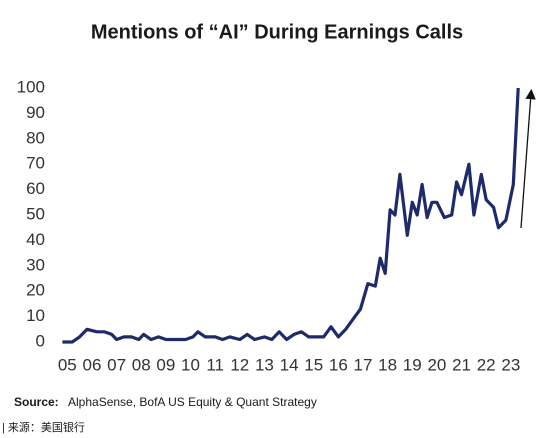 This screenshot has height=438, width=554. What do you see at coordinates (35, 188) in the screenshot?
I see `y-tick-label: 60` at bounding box center [35, 188].